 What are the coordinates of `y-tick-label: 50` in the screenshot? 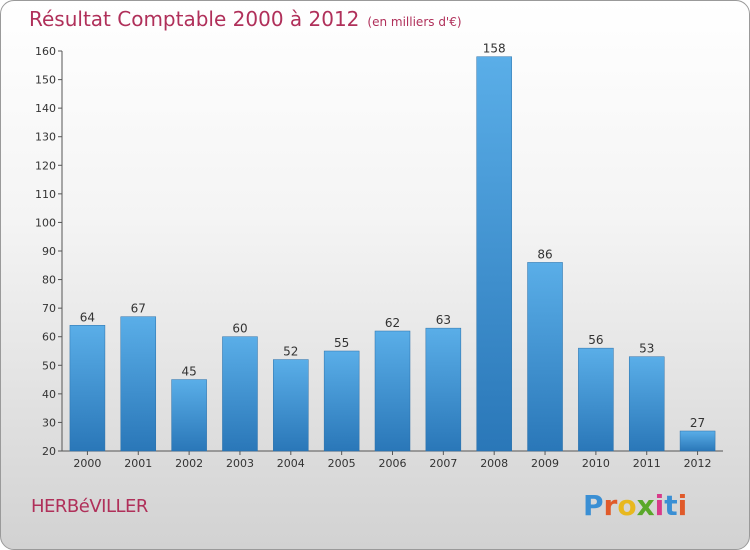 It's located at (49, 365).